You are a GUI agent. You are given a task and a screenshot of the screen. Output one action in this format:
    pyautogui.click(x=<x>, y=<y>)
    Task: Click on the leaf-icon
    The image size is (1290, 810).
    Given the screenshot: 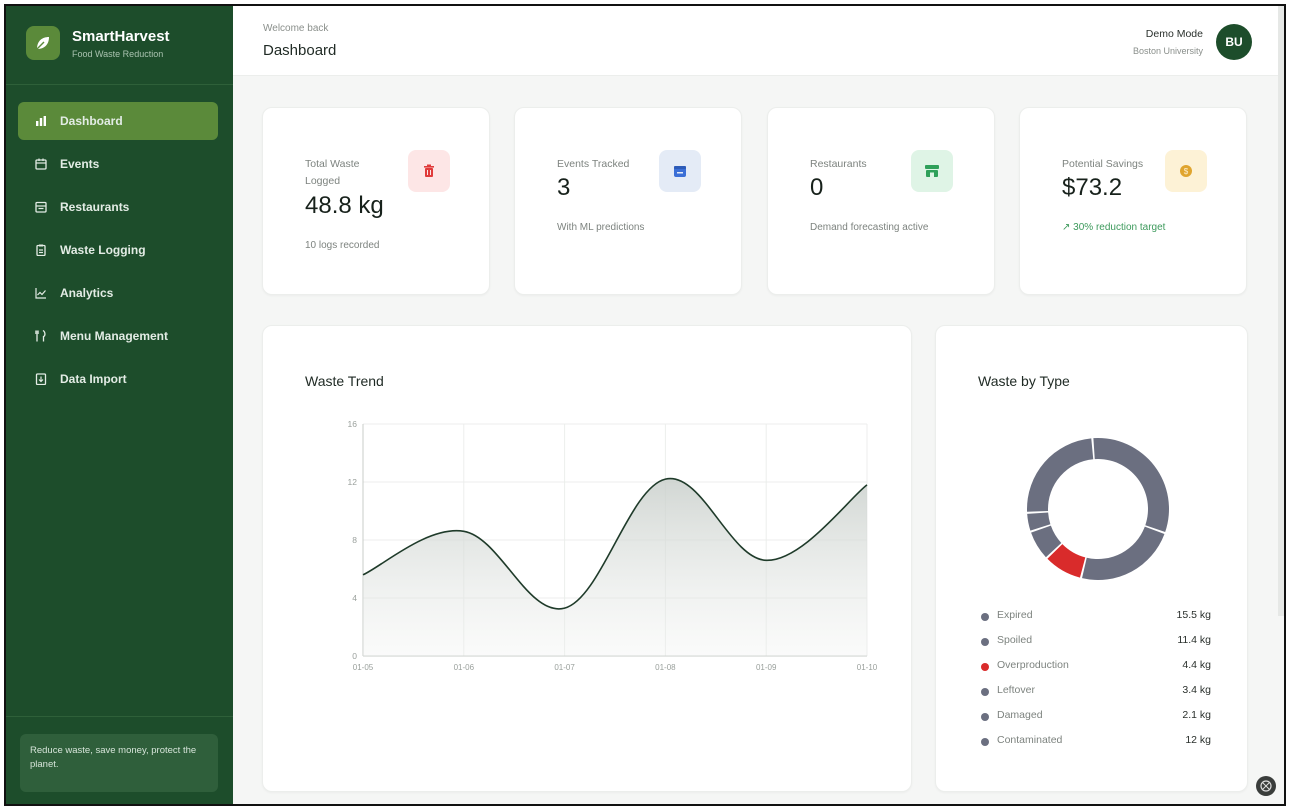 What is the action you would take?
    pyautogui.click(x=43, y=43)
    